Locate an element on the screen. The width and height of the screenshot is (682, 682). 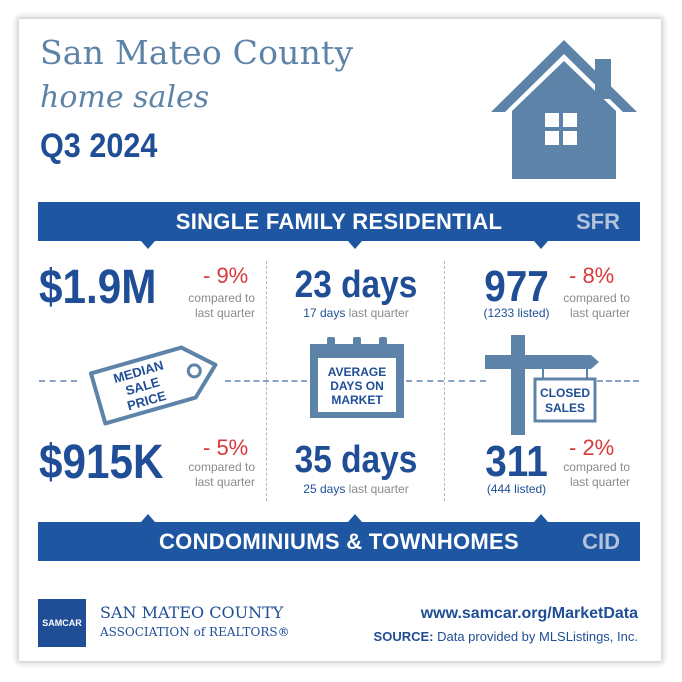
sfr-band: SINGLE FAMILY RESIDENTIAL SFR is located at coordinates (339, 221).